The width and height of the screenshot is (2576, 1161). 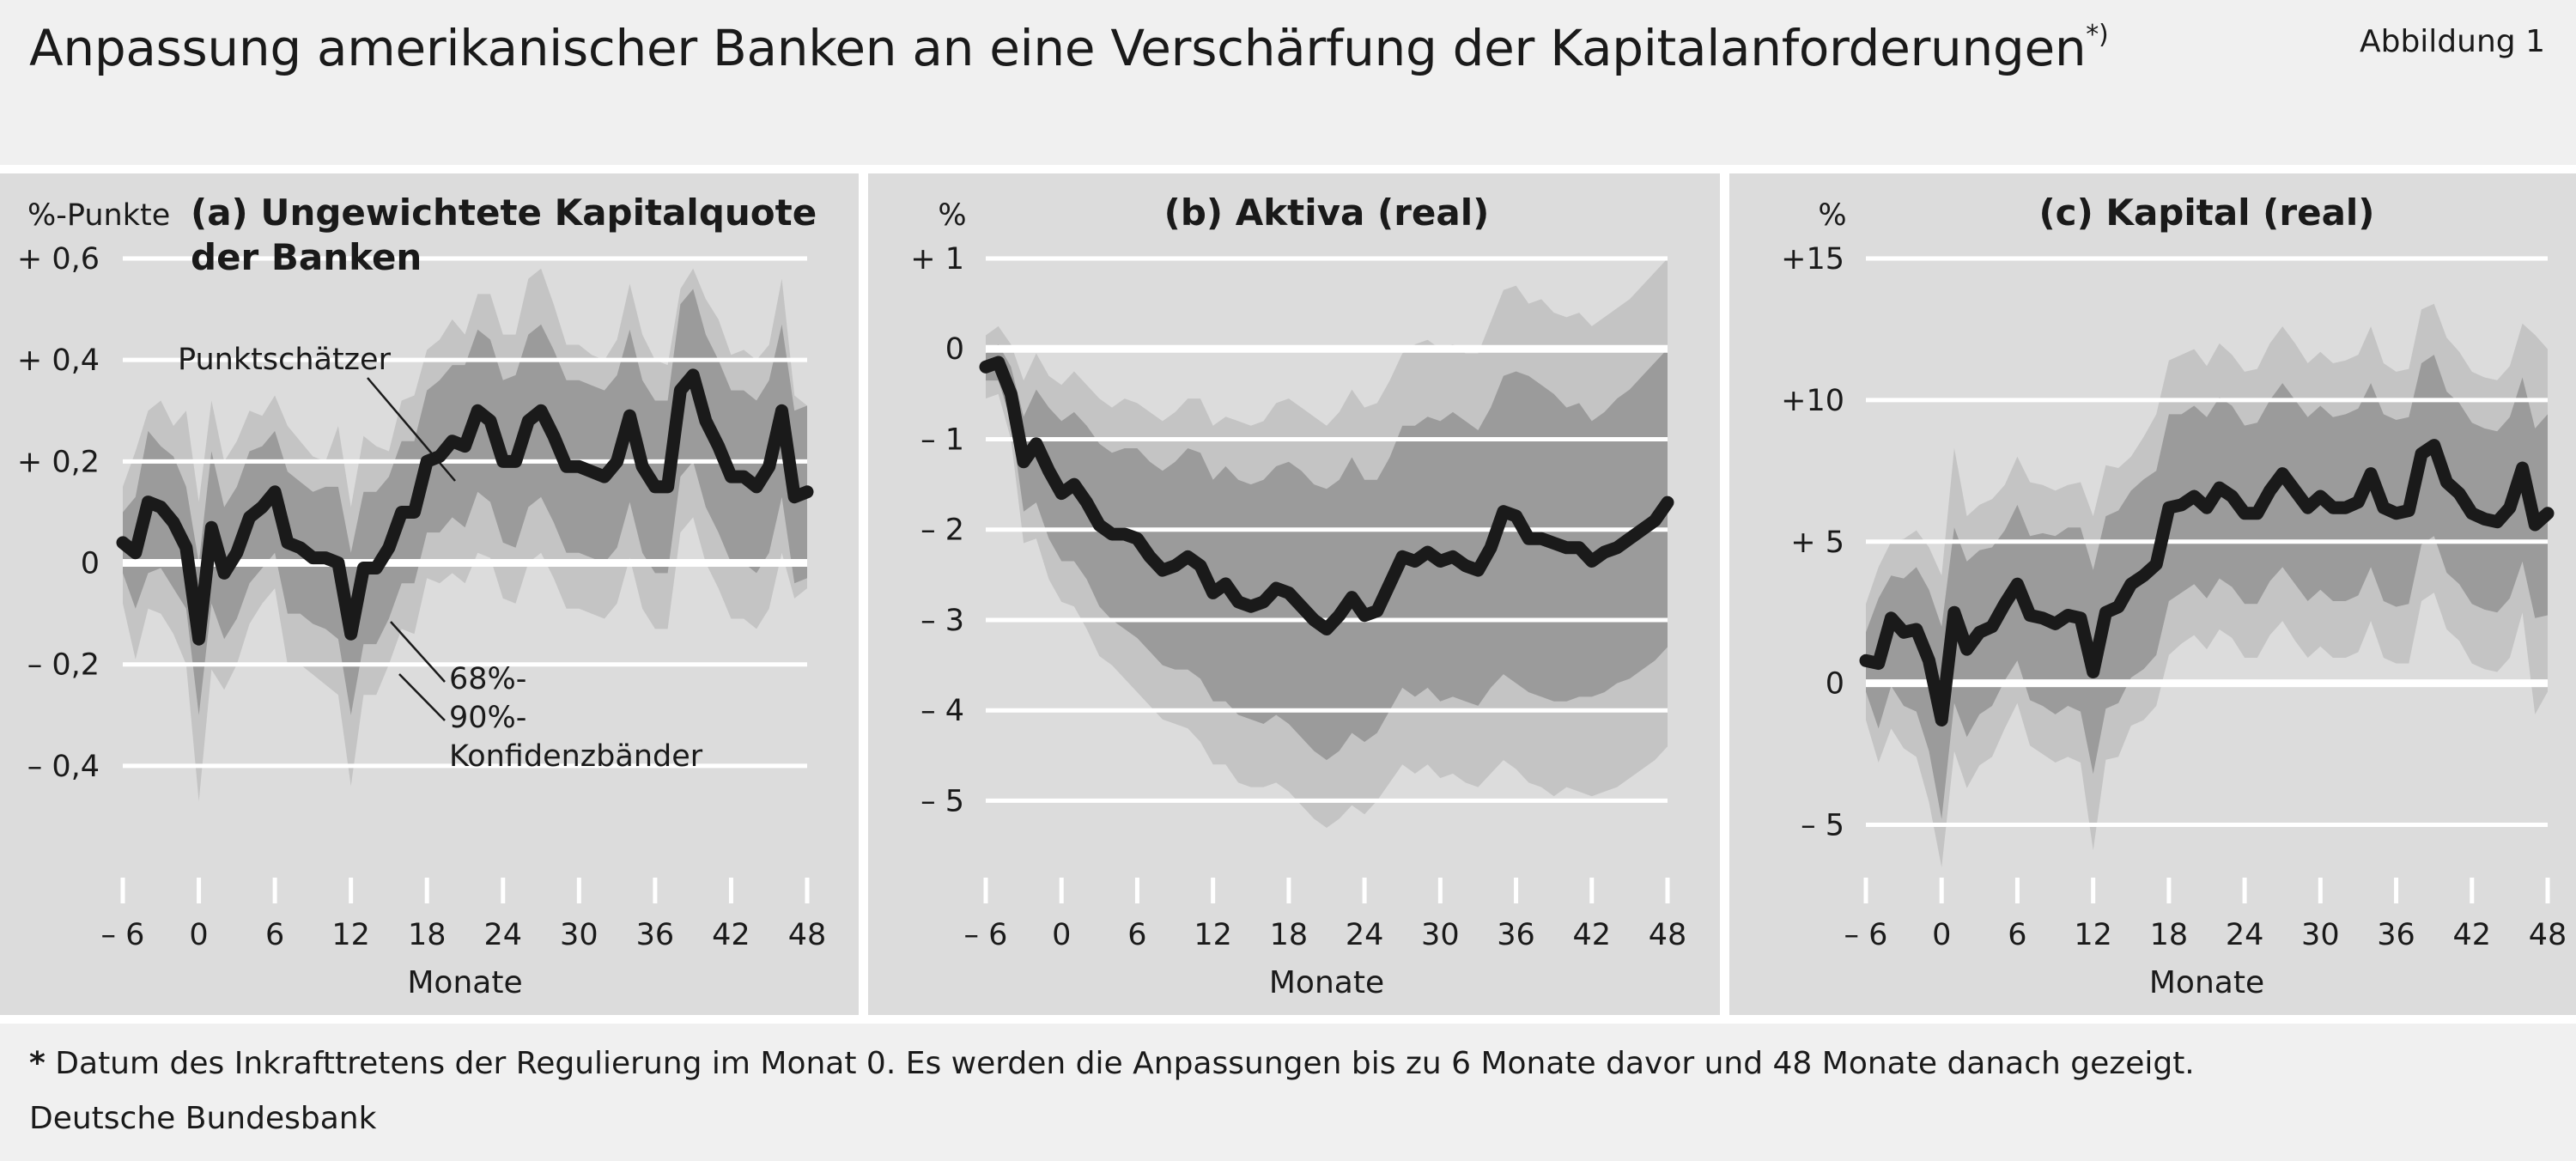 I want to click on y-tick-label: – 3, so click(x=942, y=621).